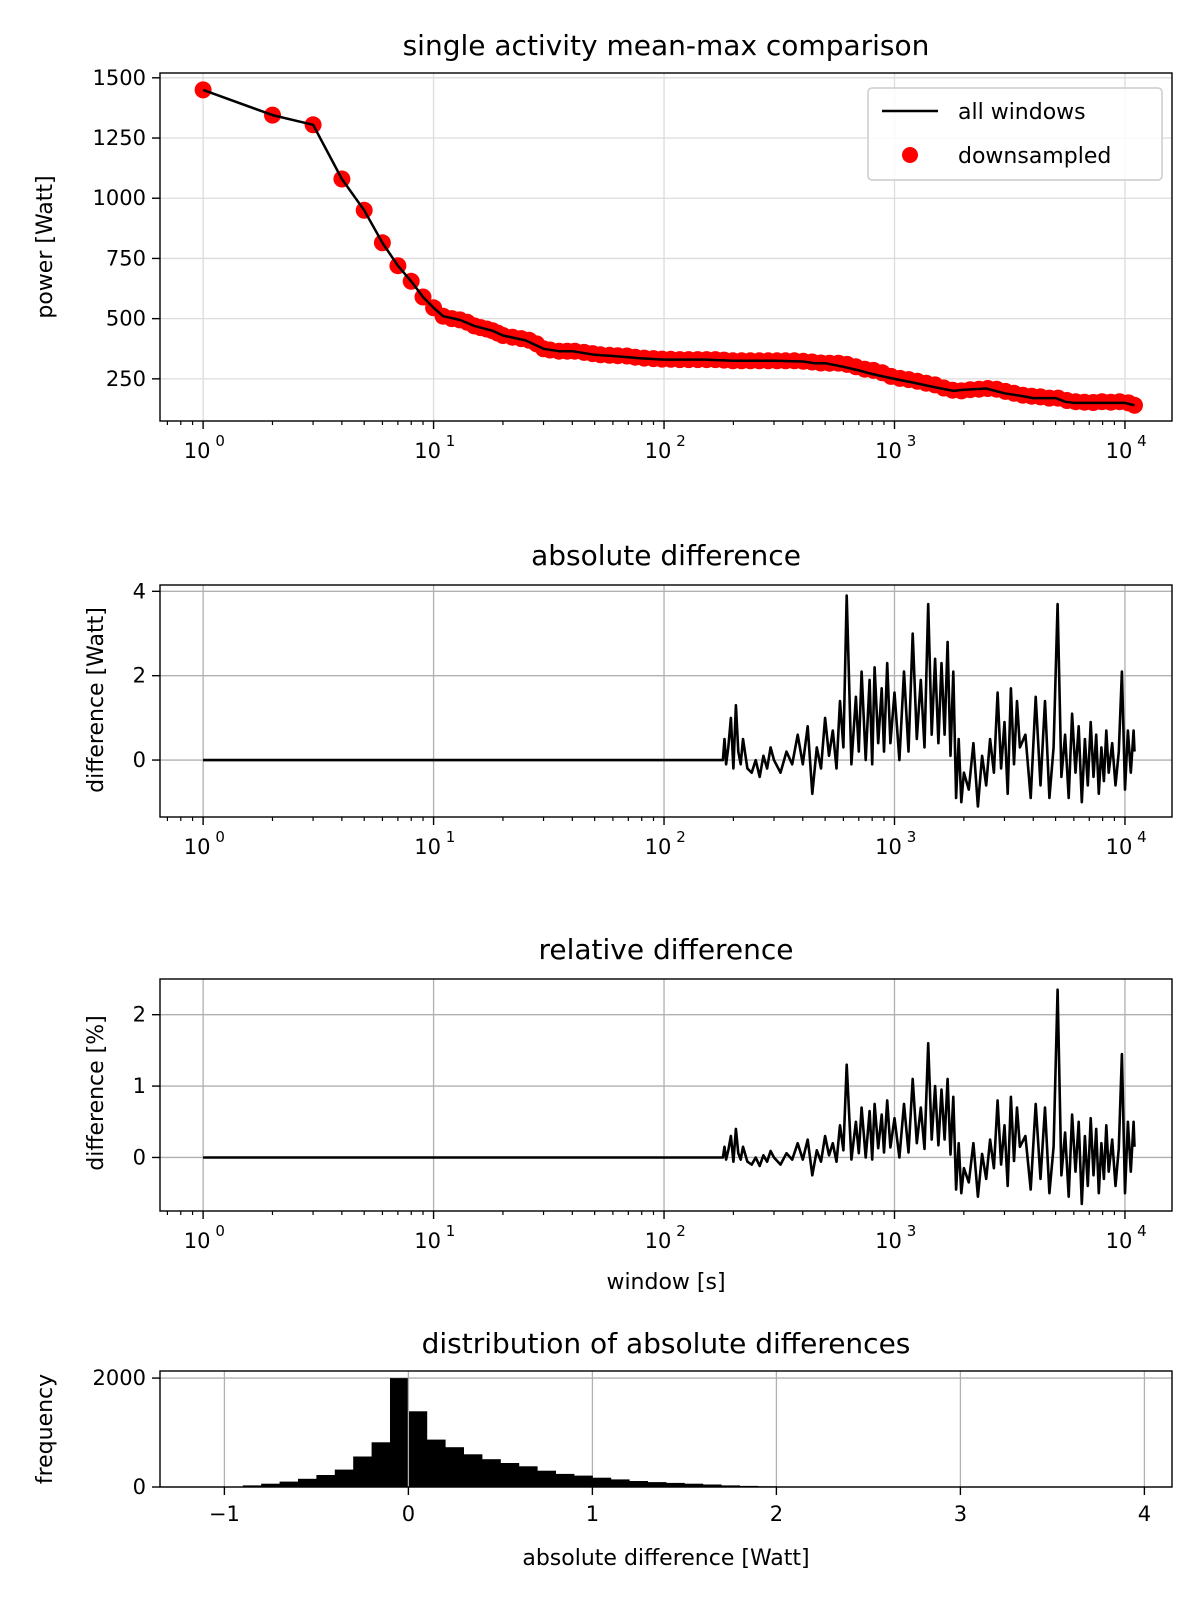 The image size is (1200, 1600). Describe the element at coordinates (665, 949) in the screenshot. I see `relative-difference-title: relative difference` at that location.